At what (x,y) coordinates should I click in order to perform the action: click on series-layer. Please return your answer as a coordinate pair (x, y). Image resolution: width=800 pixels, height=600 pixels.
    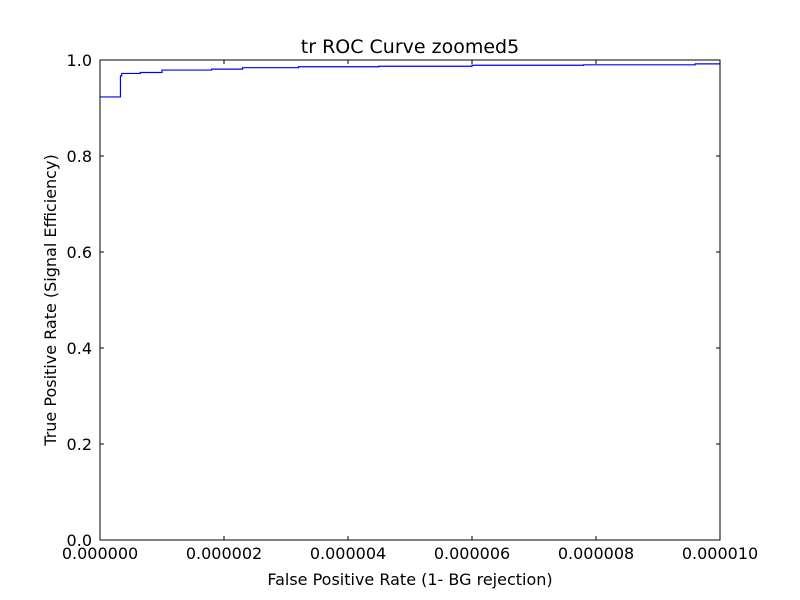
    Looking at the image, I should click on (410, 80).